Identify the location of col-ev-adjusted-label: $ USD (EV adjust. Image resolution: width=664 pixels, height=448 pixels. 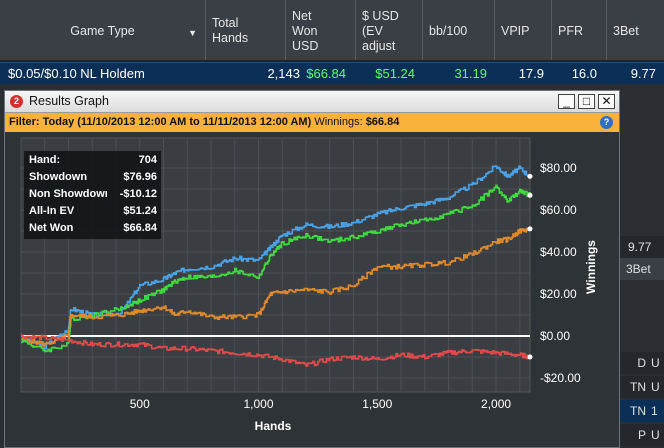
(380, 30).